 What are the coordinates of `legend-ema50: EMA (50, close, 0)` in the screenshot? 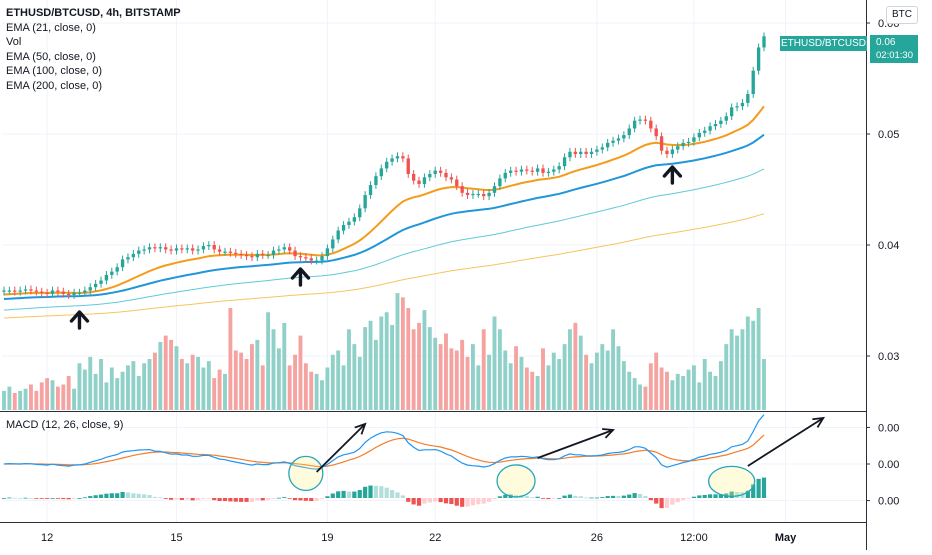 It's located at (51, 56).